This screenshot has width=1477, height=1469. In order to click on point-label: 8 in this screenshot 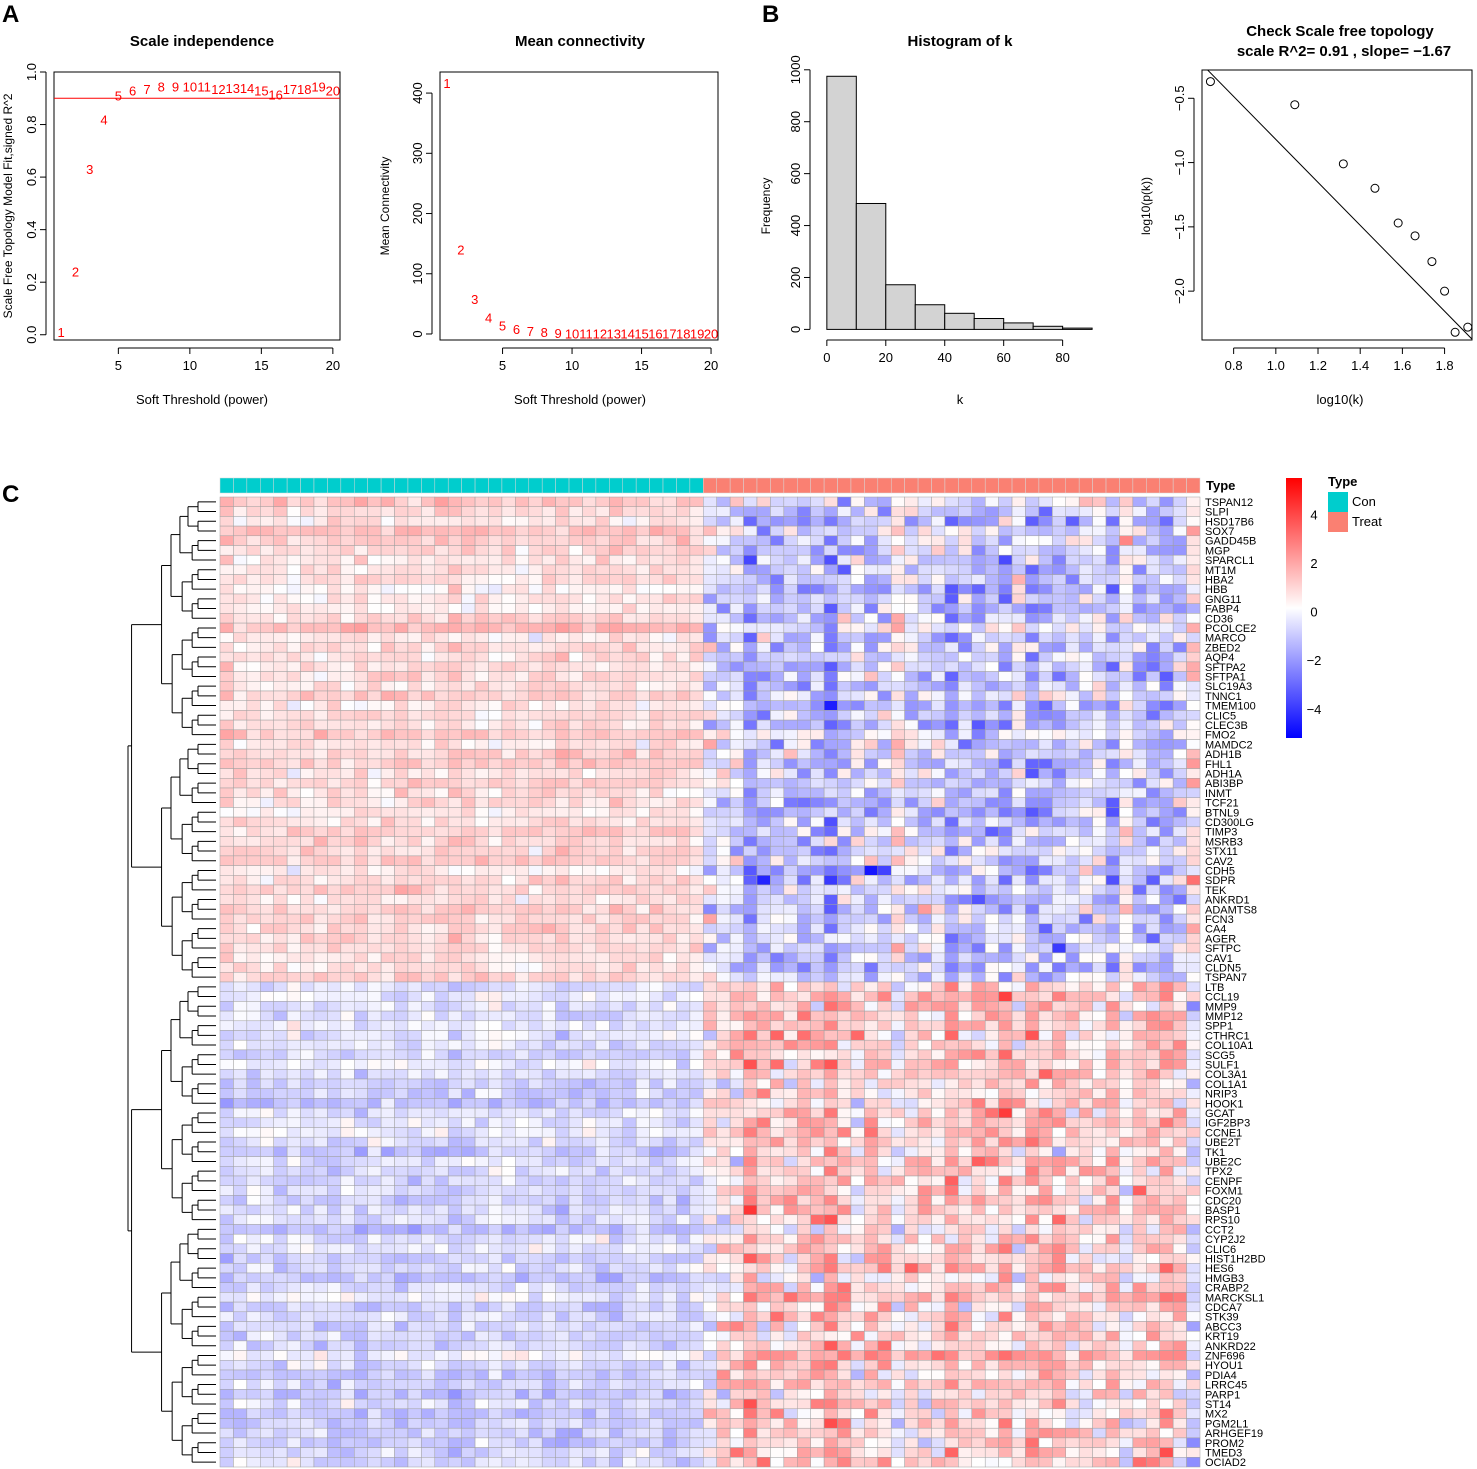, I will do `click(161, 86)`.